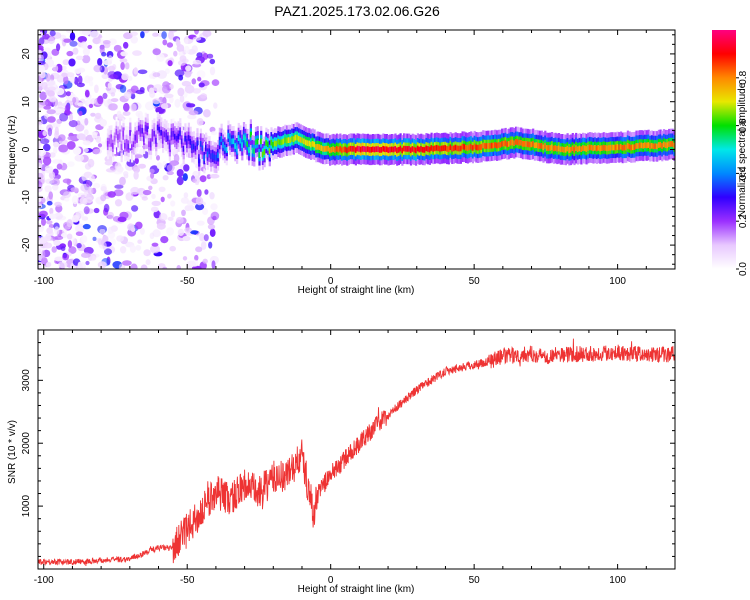 This screenshot has height=600, width=750. I want to click on x-tick-label: 50, so click(475, 281).